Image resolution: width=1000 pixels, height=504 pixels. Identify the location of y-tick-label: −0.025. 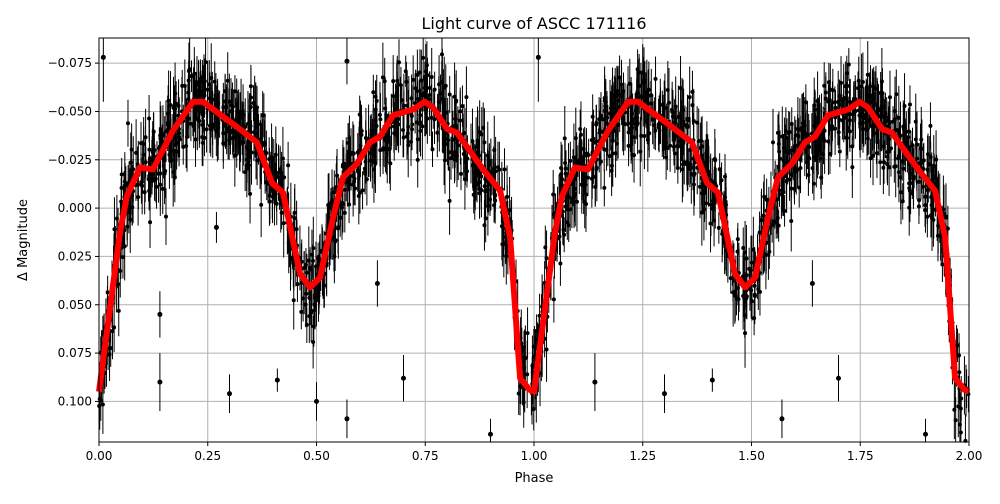
(70, 160).